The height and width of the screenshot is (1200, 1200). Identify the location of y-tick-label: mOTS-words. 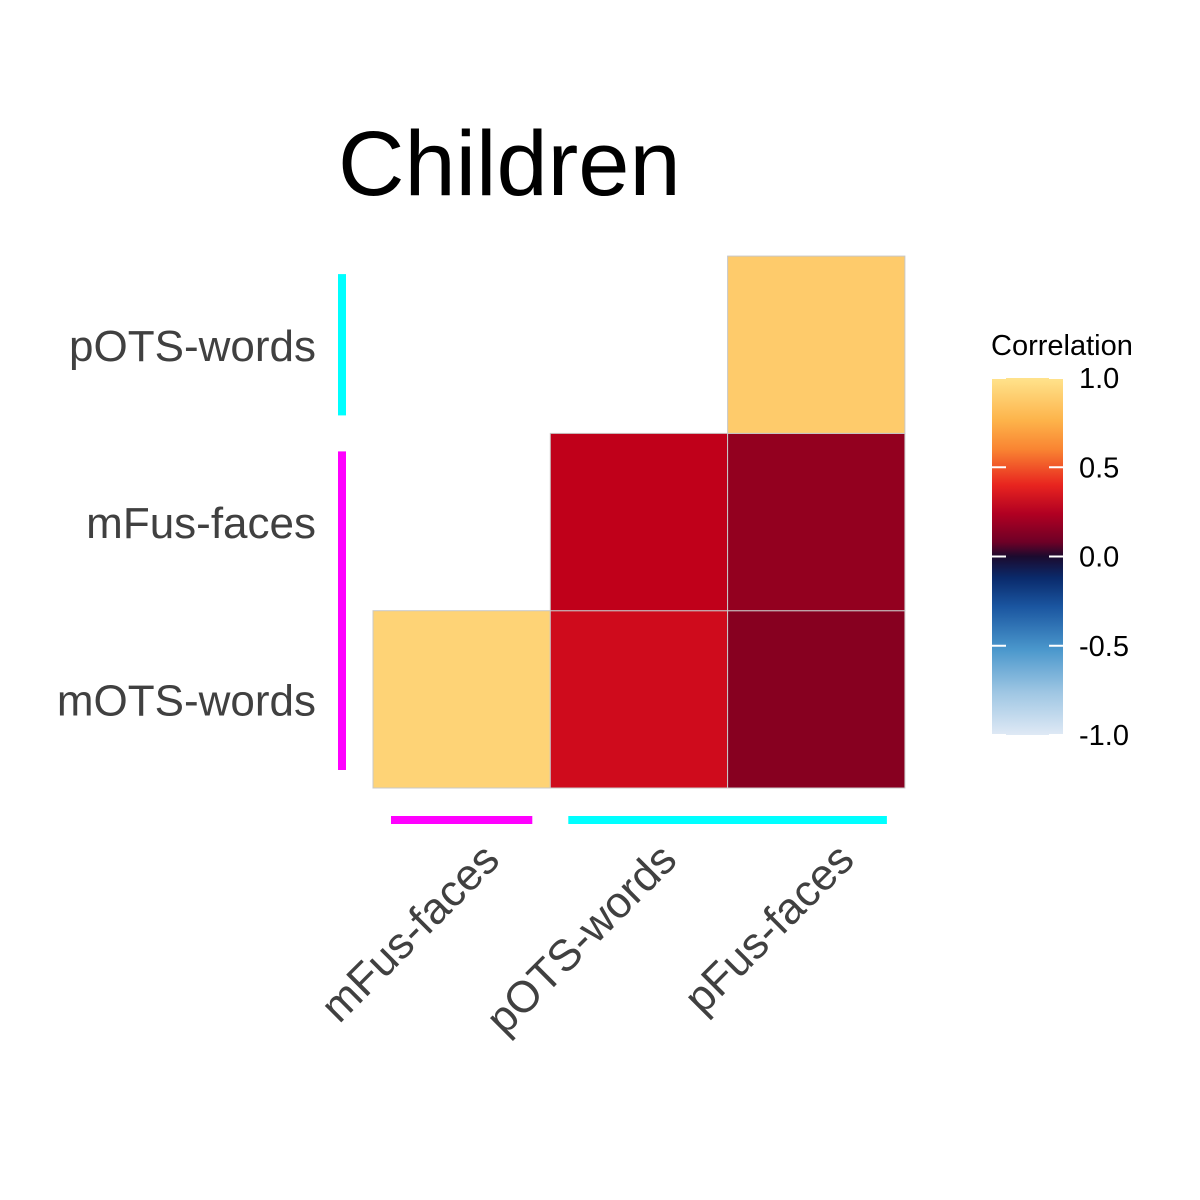
(186, 700).